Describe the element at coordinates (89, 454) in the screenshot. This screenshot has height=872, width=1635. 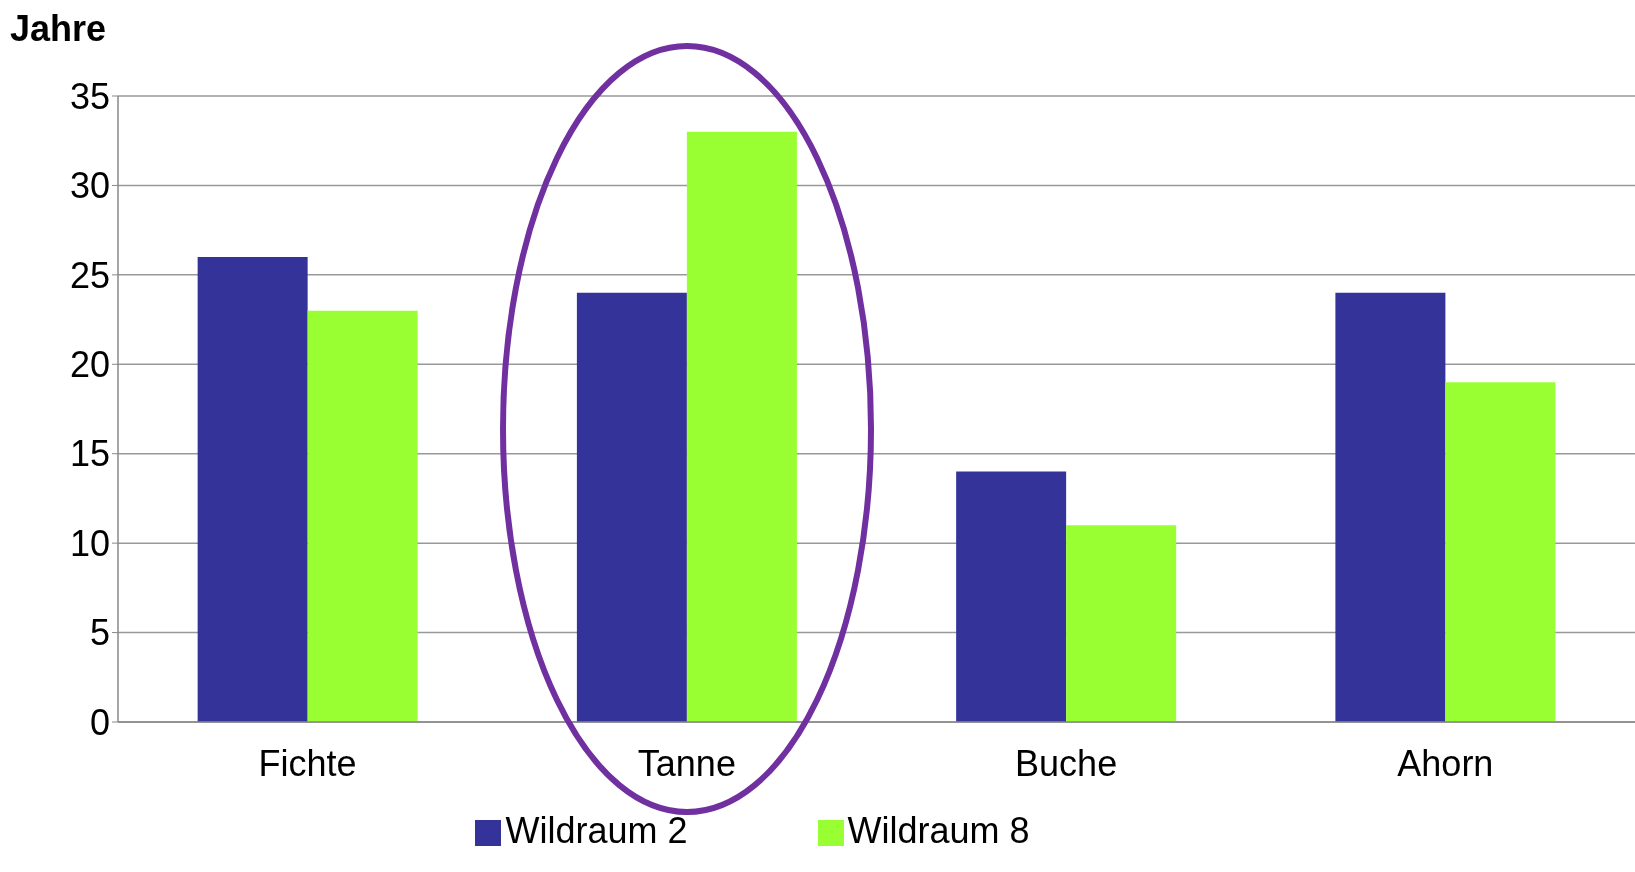
I see `y-tick-label: 15` at that location.